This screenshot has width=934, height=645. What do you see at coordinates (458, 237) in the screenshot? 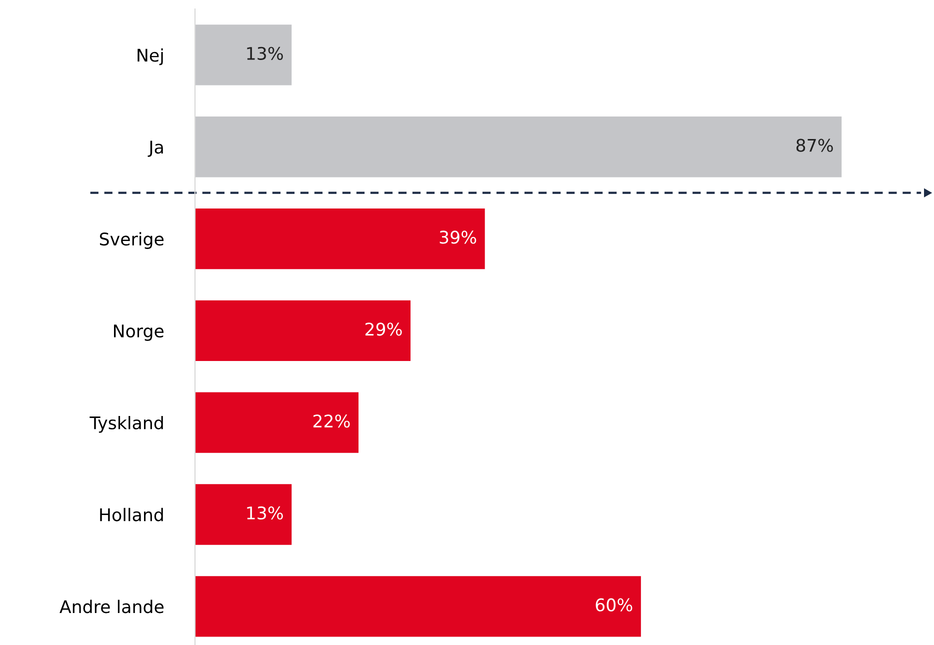
I see `data-label: 39%` at bounding box center [458, 237].